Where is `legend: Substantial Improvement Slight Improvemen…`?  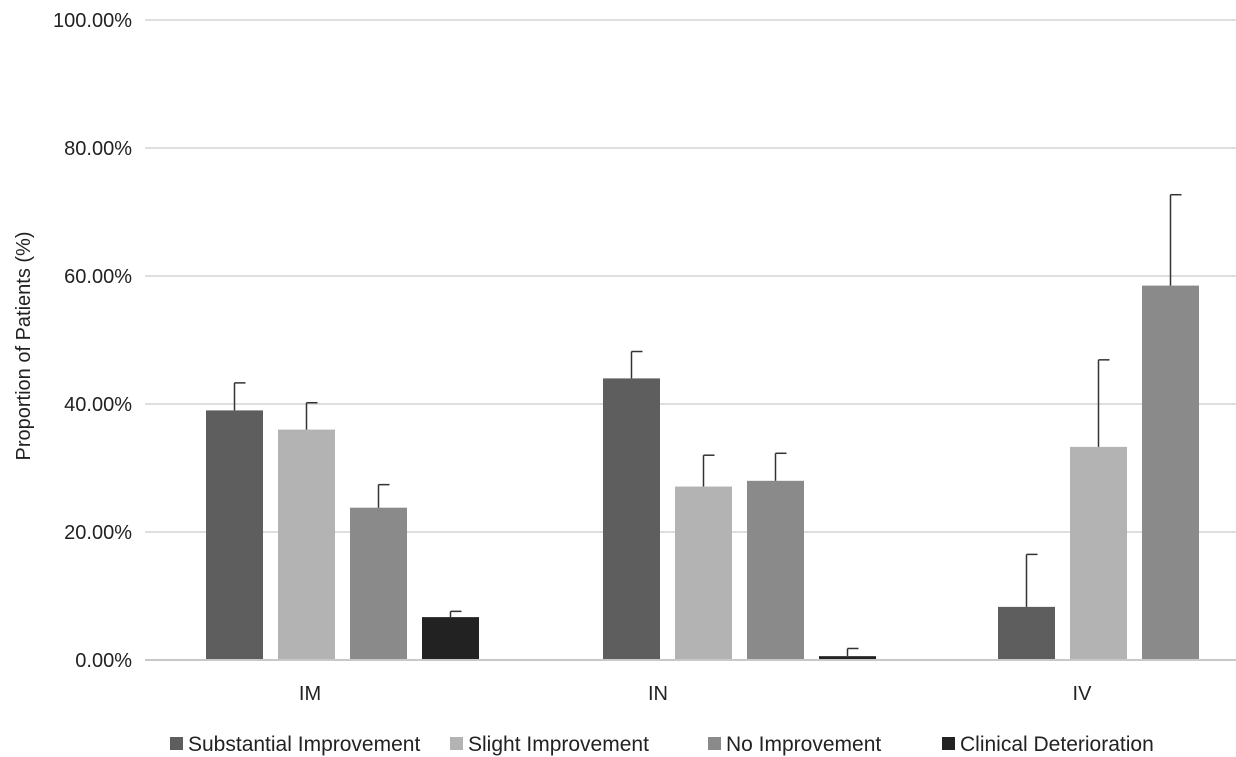 legend: Substantial Improvement Slight Improvemen… is located at coordinates (662, 744).